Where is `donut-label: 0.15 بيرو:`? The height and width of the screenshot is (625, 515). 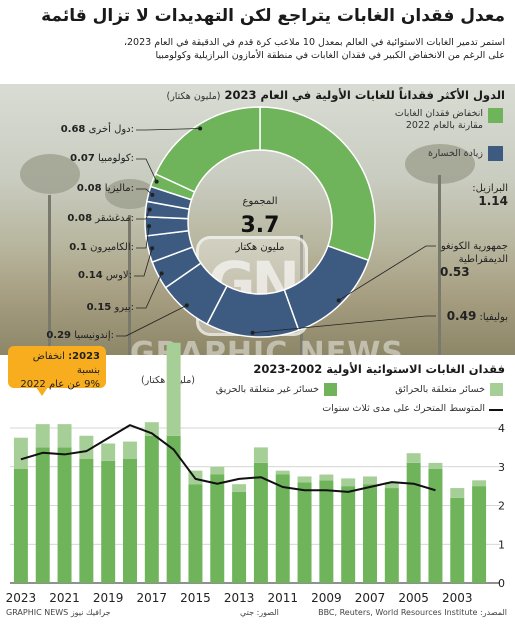
donut-label: 0.15 بيرو: is located at coordinates (110, 307).